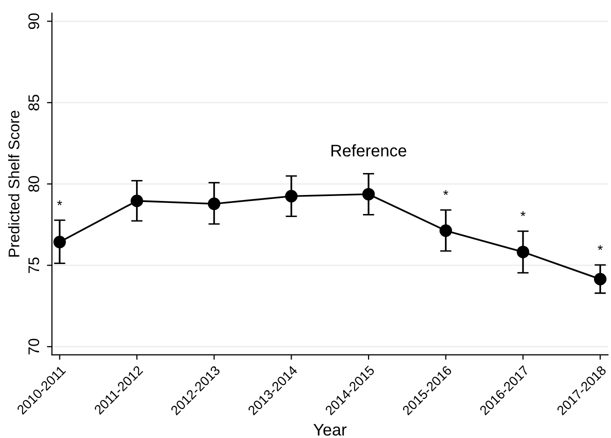 The height and width of the screenshot is (438, 611). I want to click on data-label: Reference, so click(368, 150).